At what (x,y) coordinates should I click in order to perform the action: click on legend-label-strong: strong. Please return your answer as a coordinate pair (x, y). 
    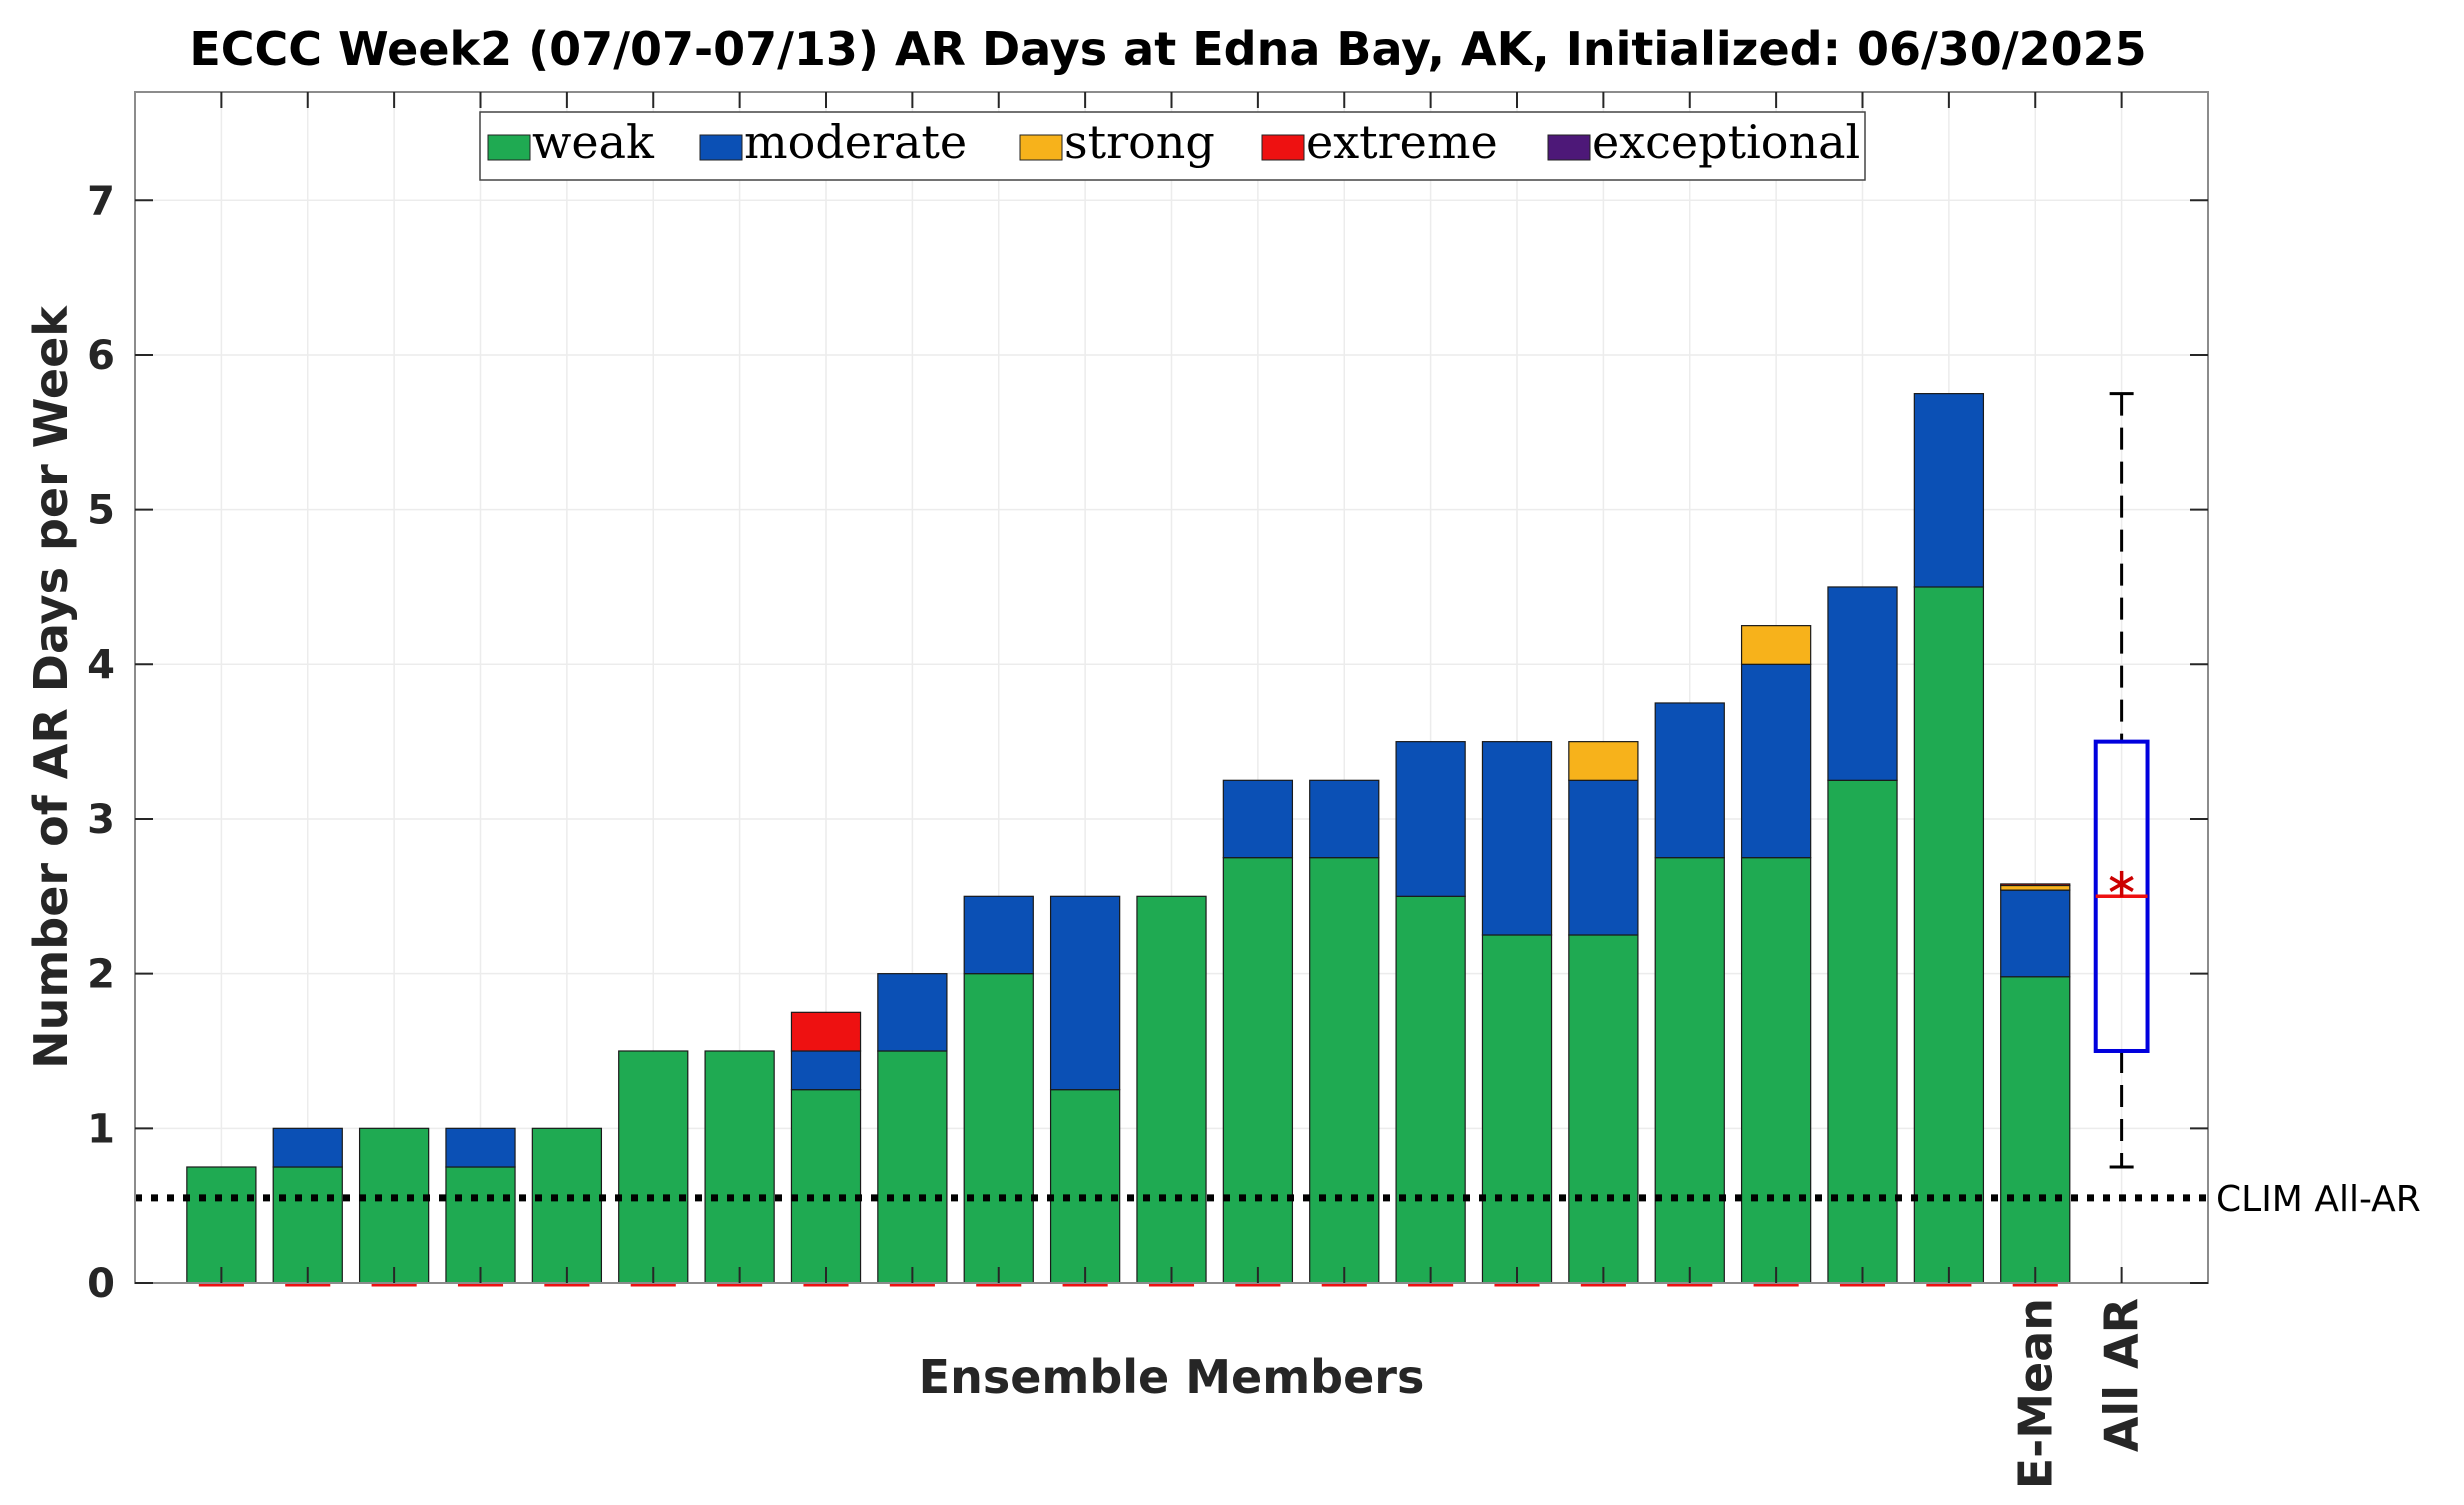
    Looking at the image, I should click on (1139, 142).